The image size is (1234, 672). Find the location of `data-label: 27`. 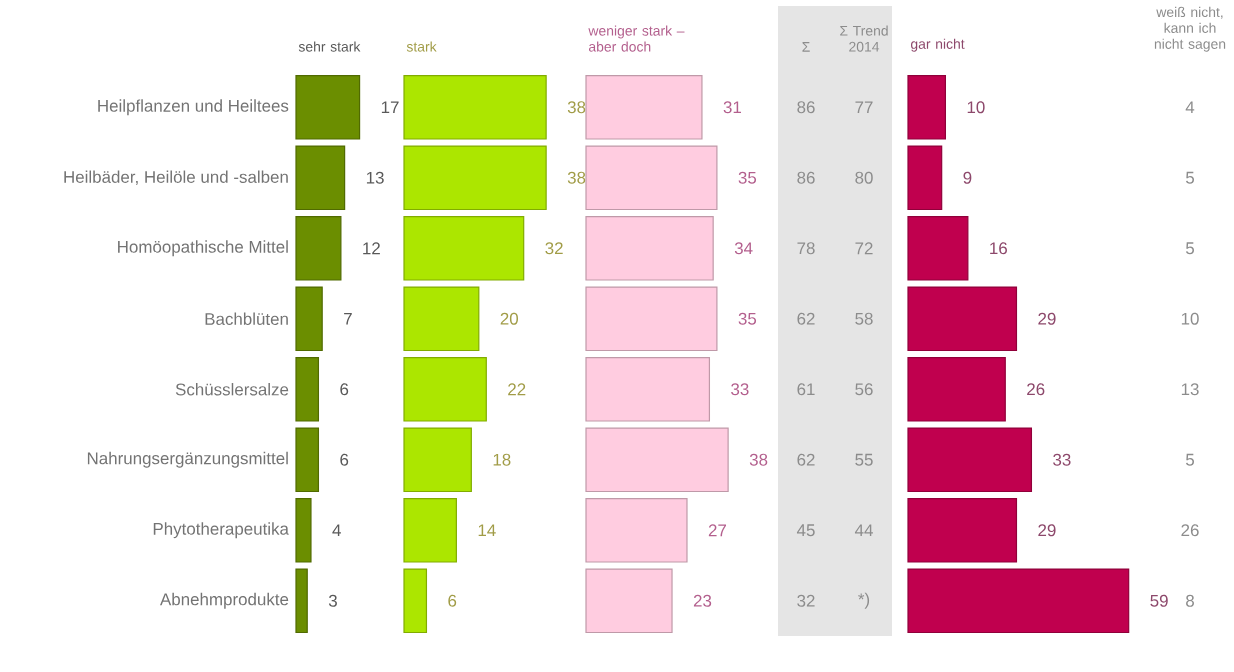

data-label: 27 is located at coordinates (717, 530).